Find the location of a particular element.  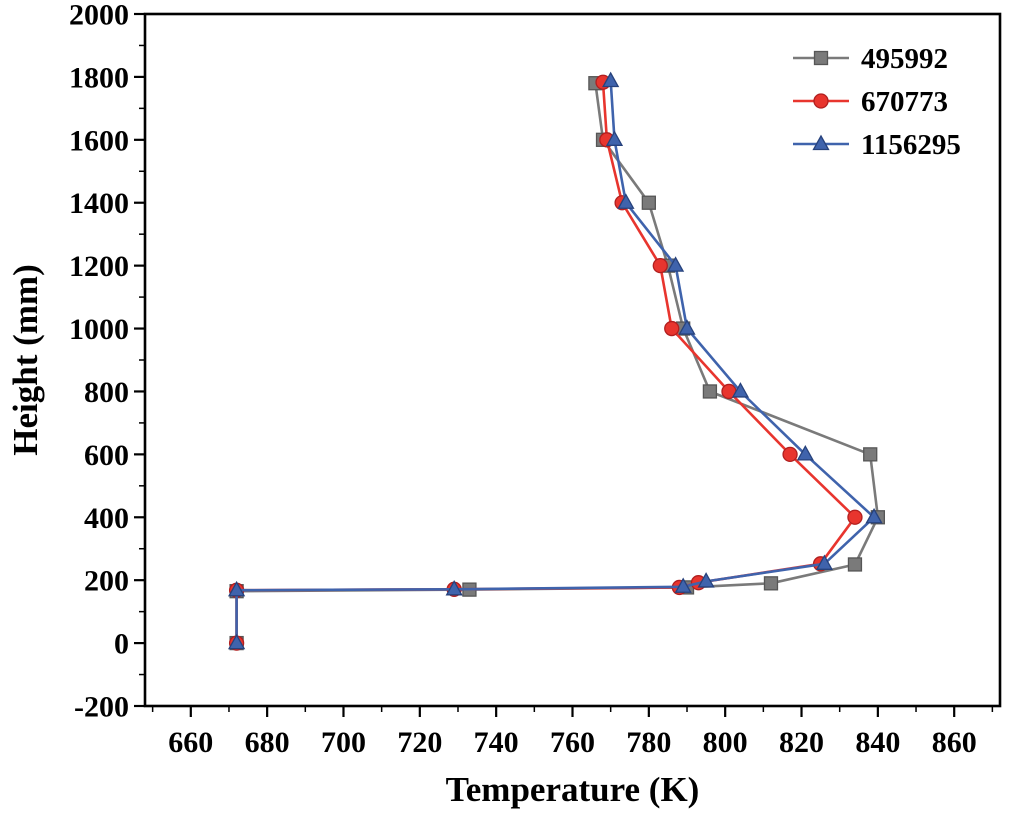

x-tick-label: 840 is located at coordinates (877, 742).